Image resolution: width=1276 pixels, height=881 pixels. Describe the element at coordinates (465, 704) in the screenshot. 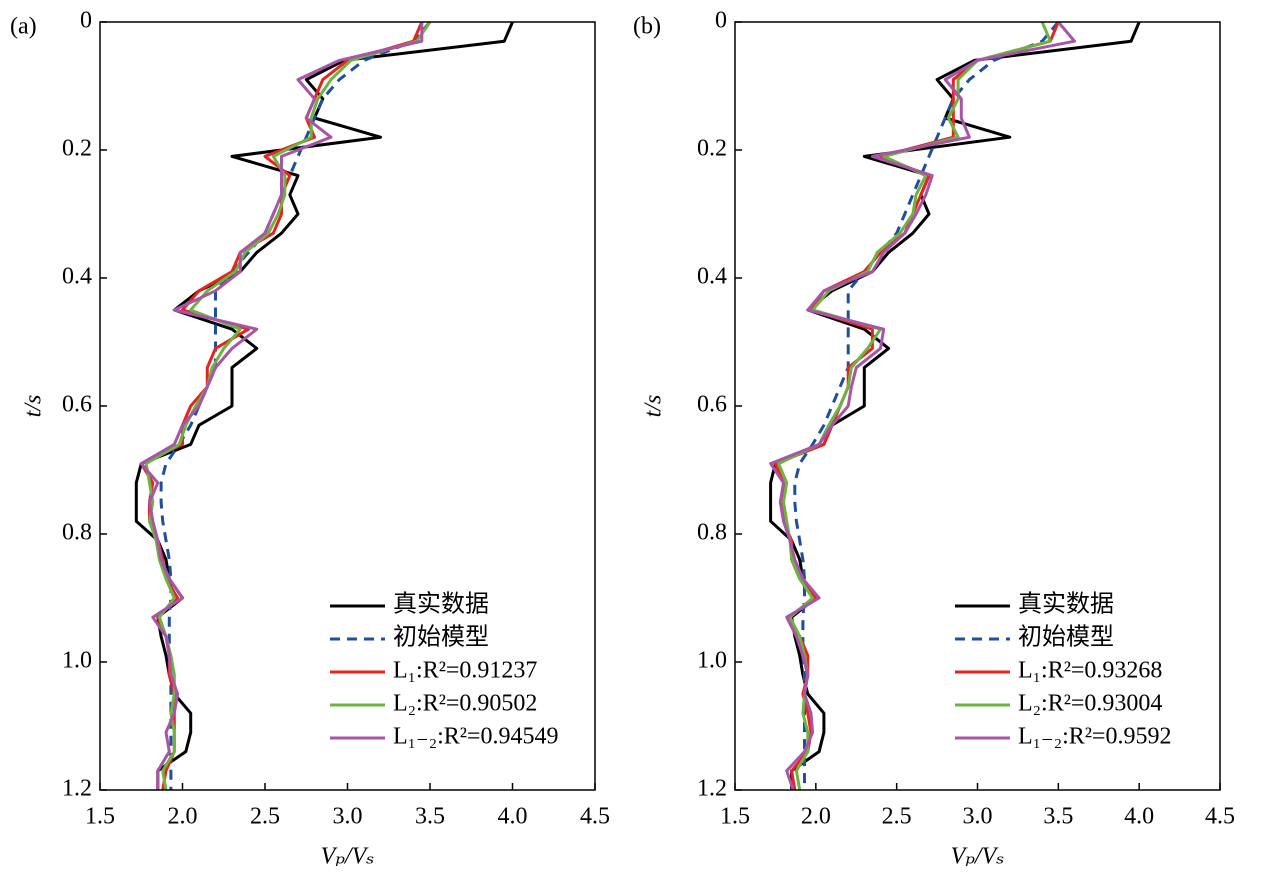

I see `legend-label: L₂:R²=0.90502` at that location.